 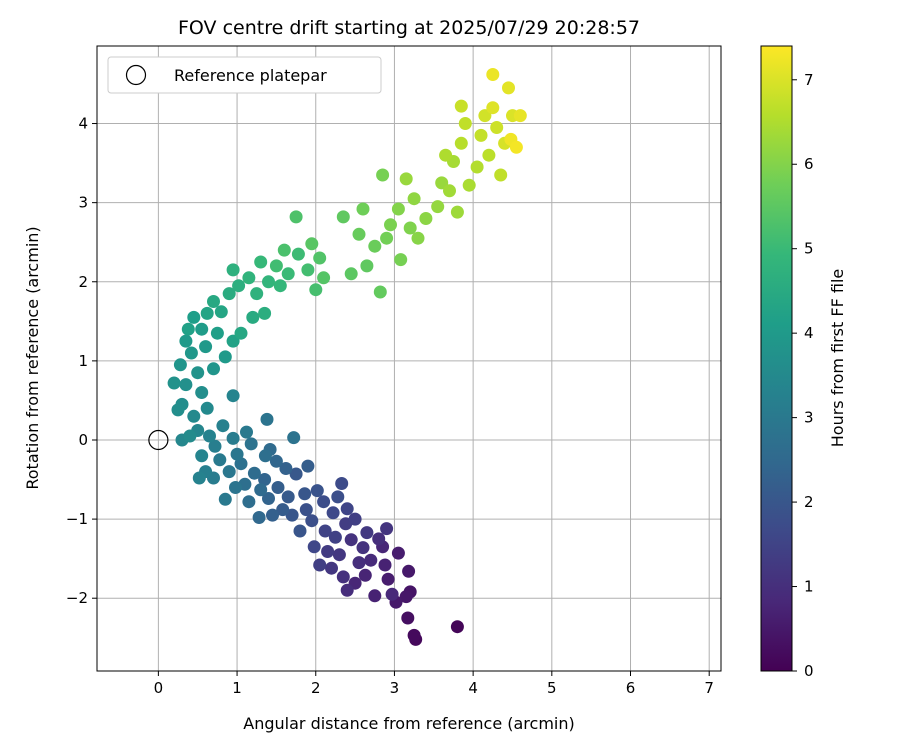 I want to click on colorbar-tick-label: 3, so click(x=809, y=418).